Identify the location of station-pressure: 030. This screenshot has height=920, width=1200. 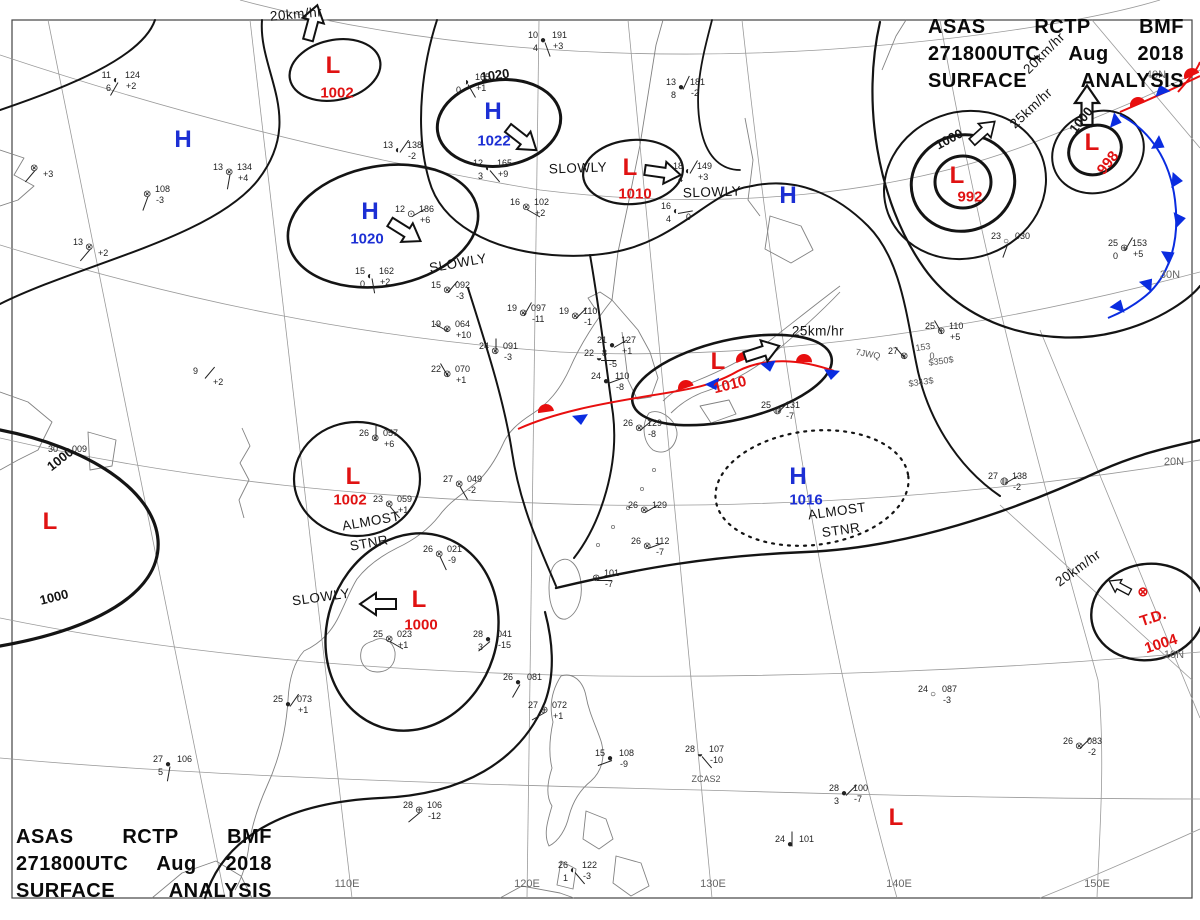
(1023, 236).